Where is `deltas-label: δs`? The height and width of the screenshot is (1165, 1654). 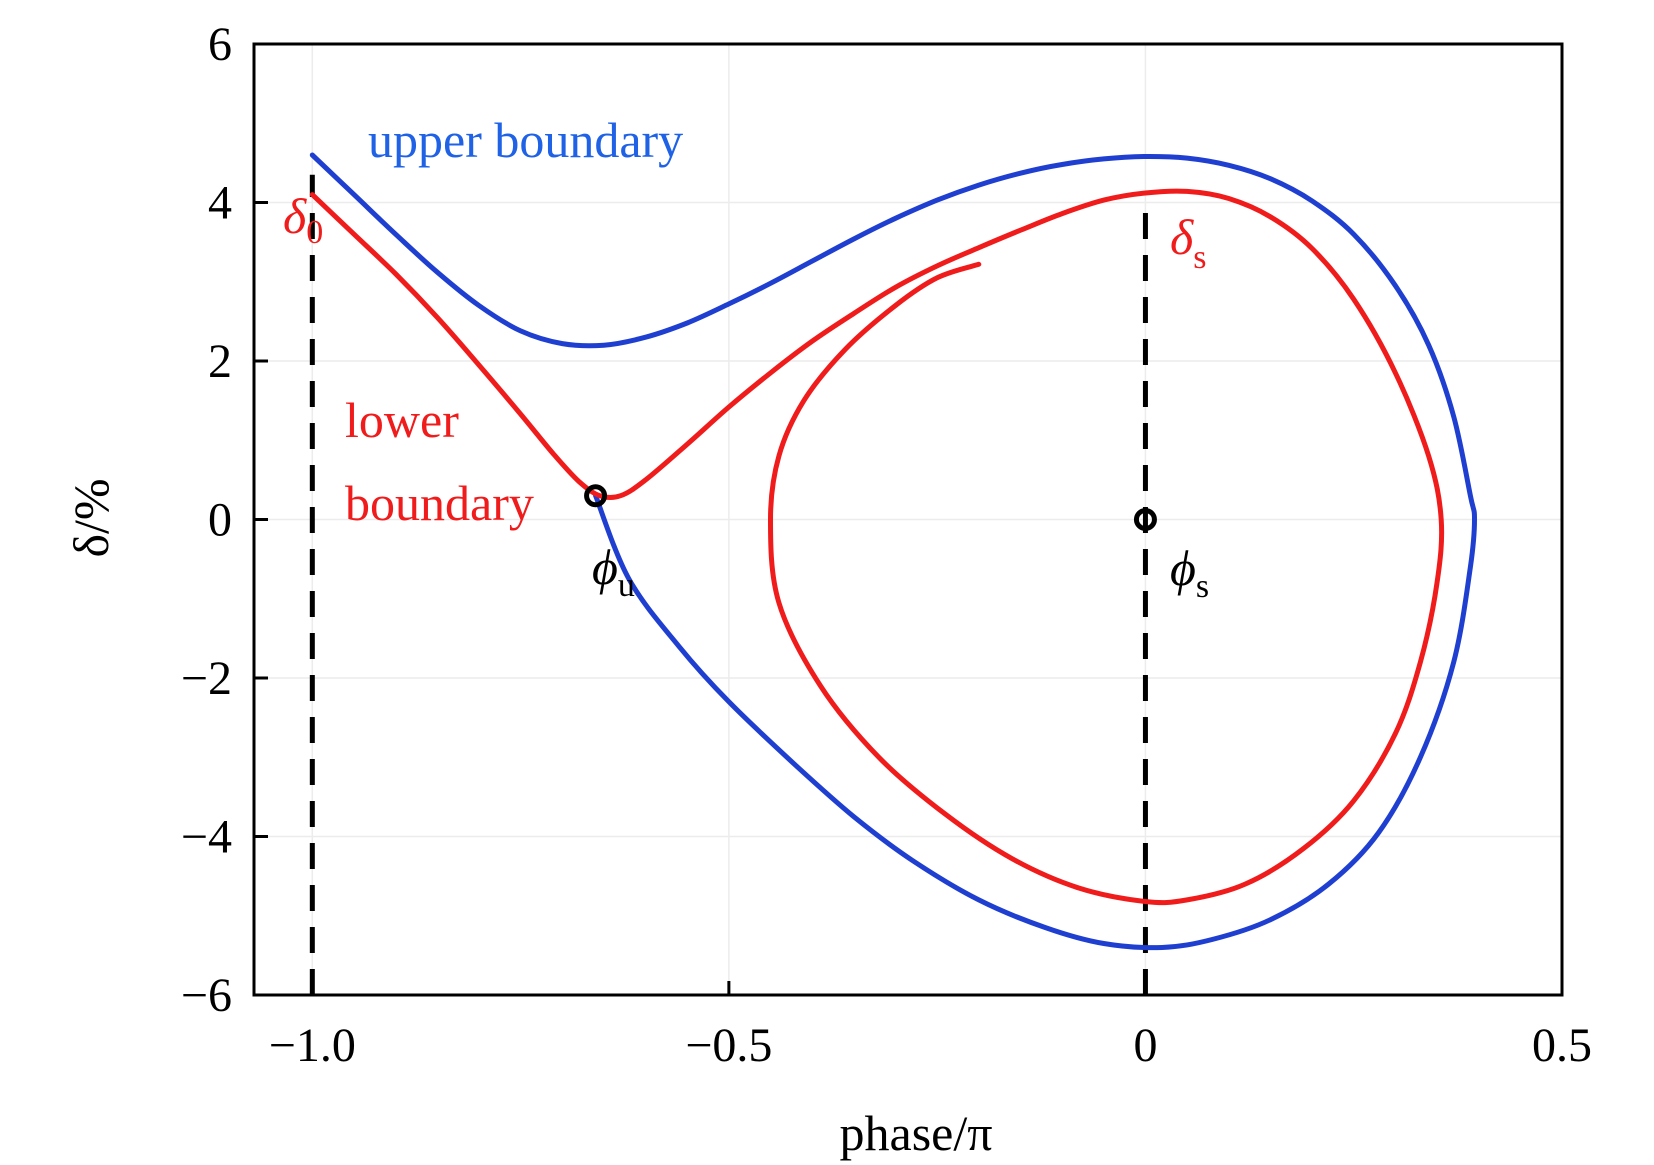 deltas-label: δs is located at coordinates (1188, 242).